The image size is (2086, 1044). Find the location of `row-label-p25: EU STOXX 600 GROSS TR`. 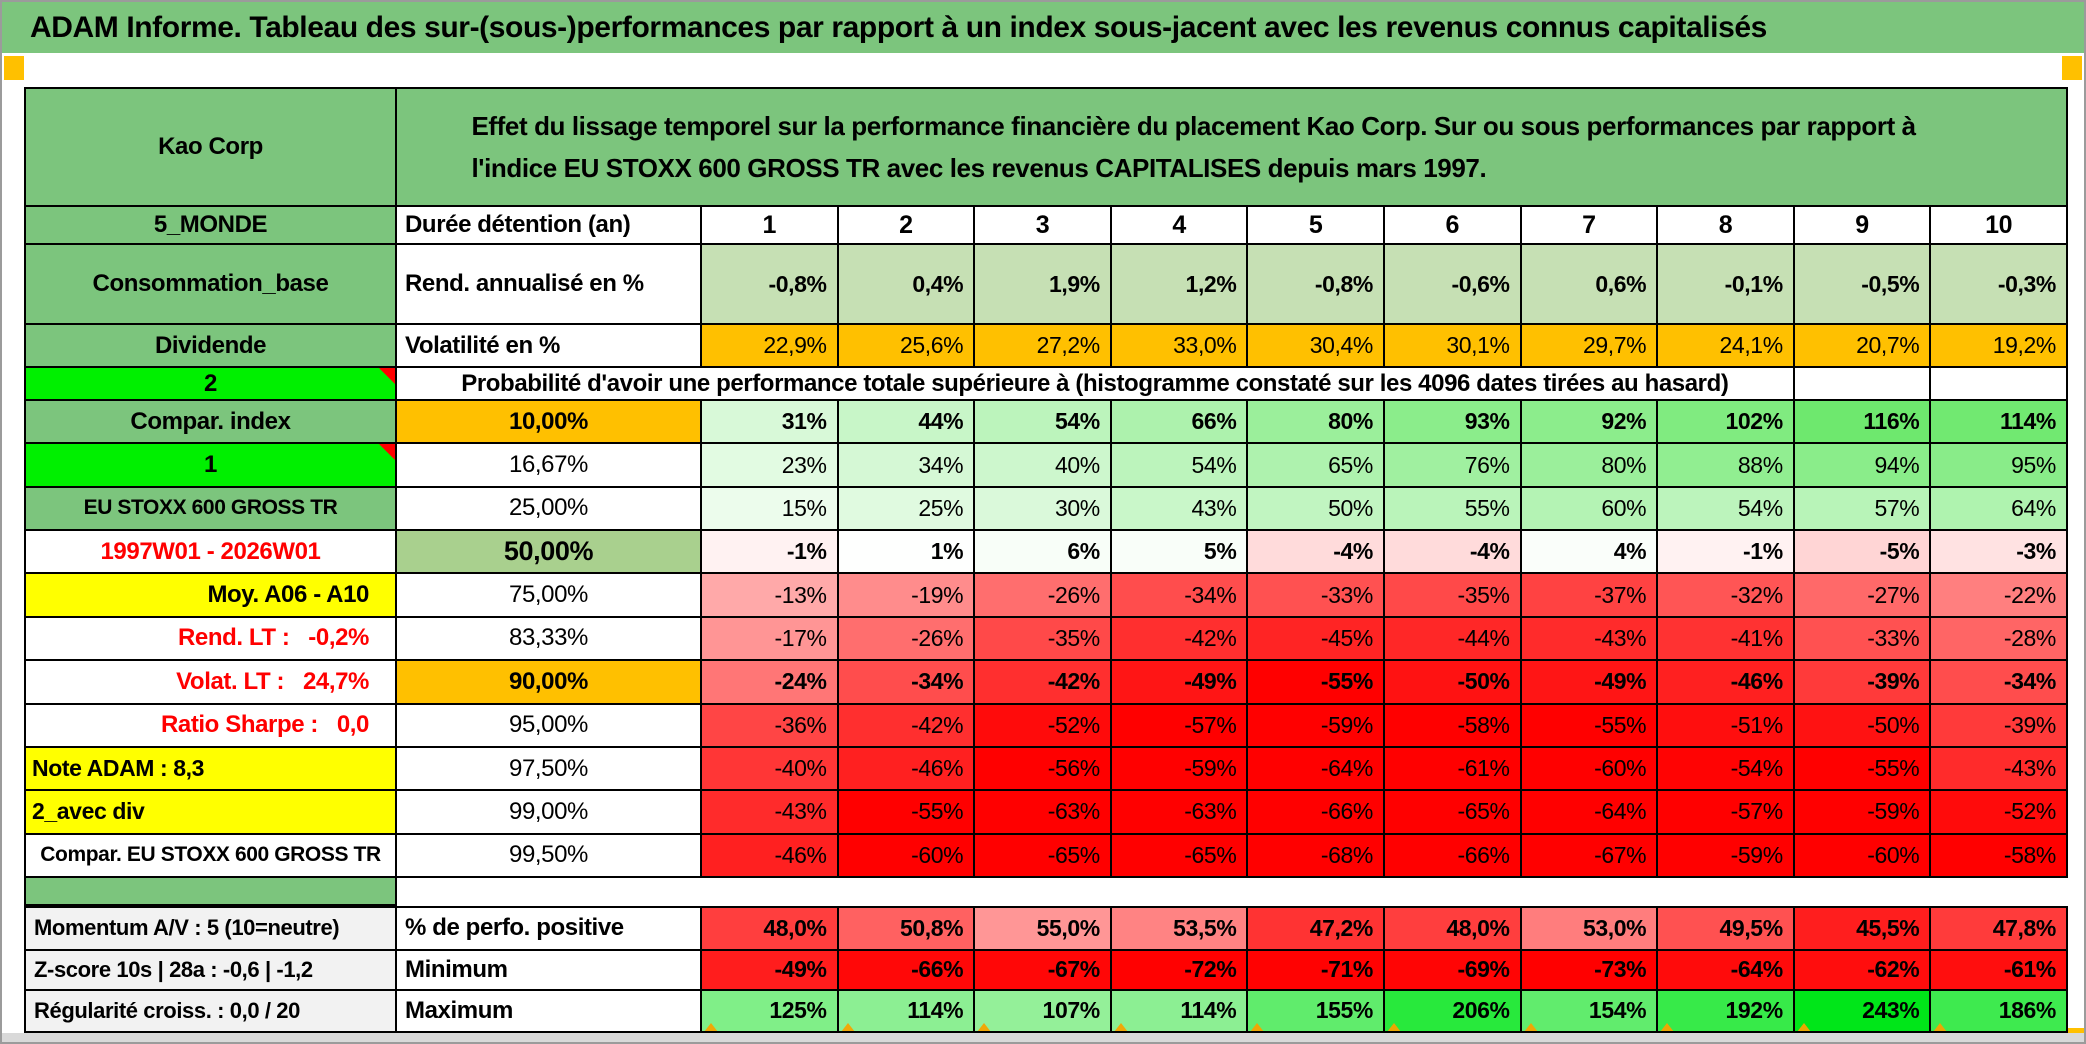

row-label-p25: EU STOXX 600 GROSS TR is located at coordinates (210, 509).